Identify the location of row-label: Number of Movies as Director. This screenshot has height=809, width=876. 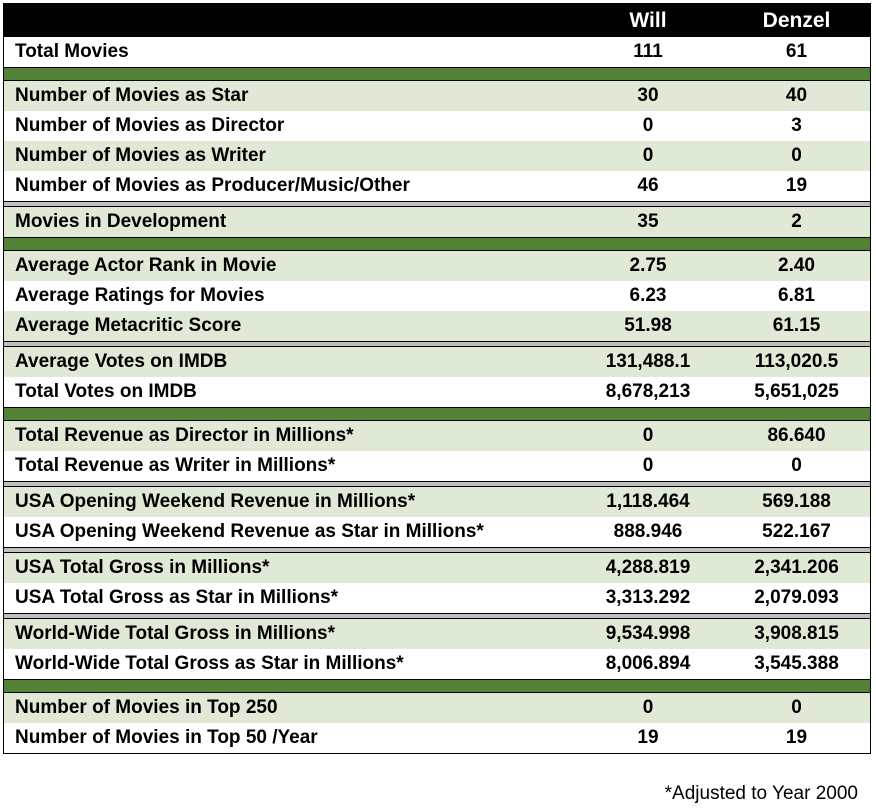
(150, 125).